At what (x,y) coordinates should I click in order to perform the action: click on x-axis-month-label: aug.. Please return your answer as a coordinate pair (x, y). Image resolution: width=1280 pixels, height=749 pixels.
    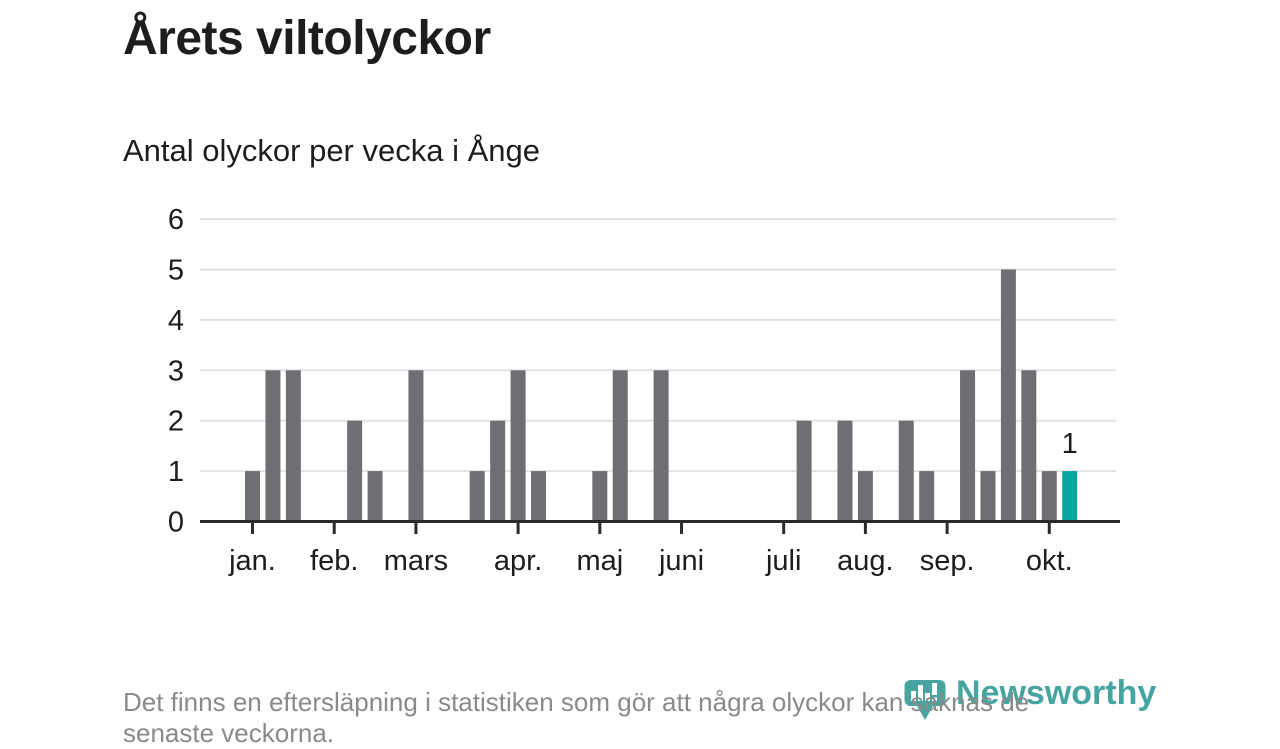
    Looking at the image, I should click on (865, 561).